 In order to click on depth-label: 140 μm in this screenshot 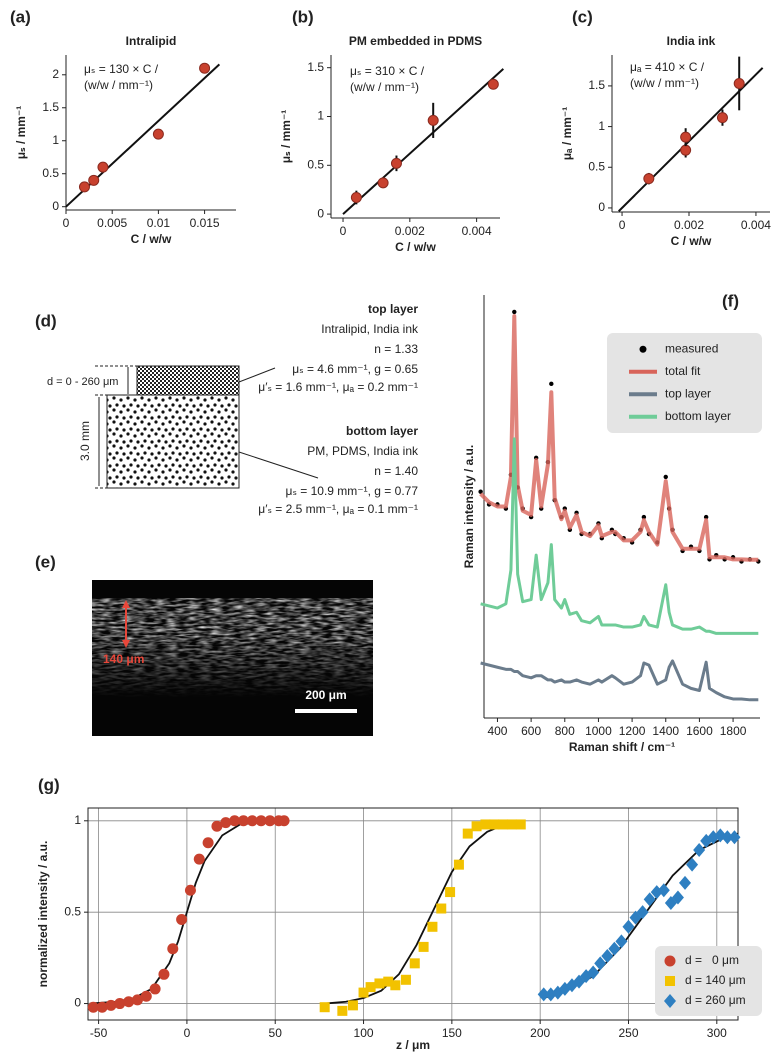, I will do `click(123, 659)`.